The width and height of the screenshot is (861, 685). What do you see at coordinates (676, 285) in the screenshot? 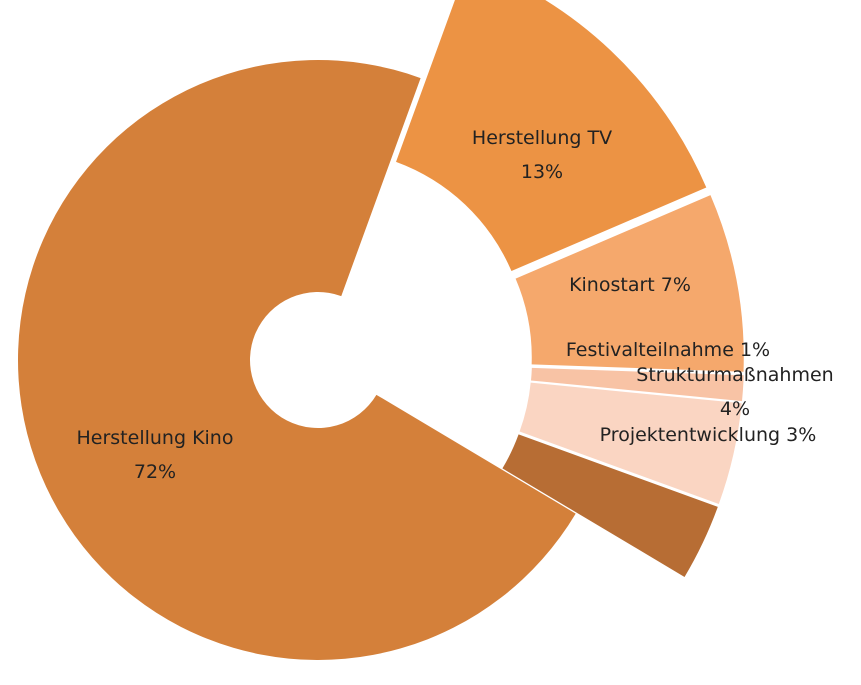
I see `slice-value: 7%` at bounding box center [676, 285].